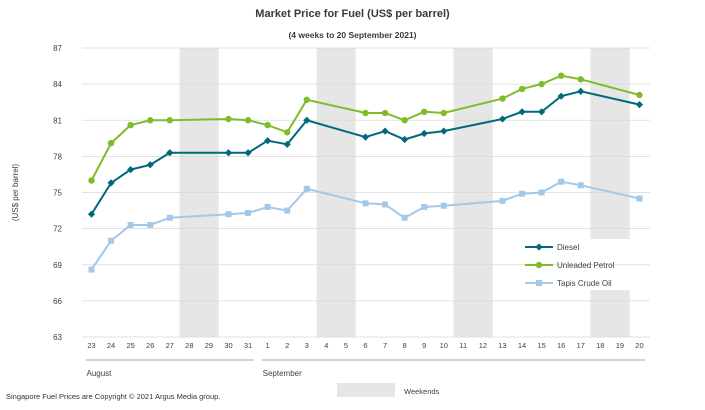 Image resolution: width=705 pixels, height=410 pixels. What do you see at coordinates (57, 337) in the screenshot?
I see `y-tick-label: 63` at bounding box center [57, 337].